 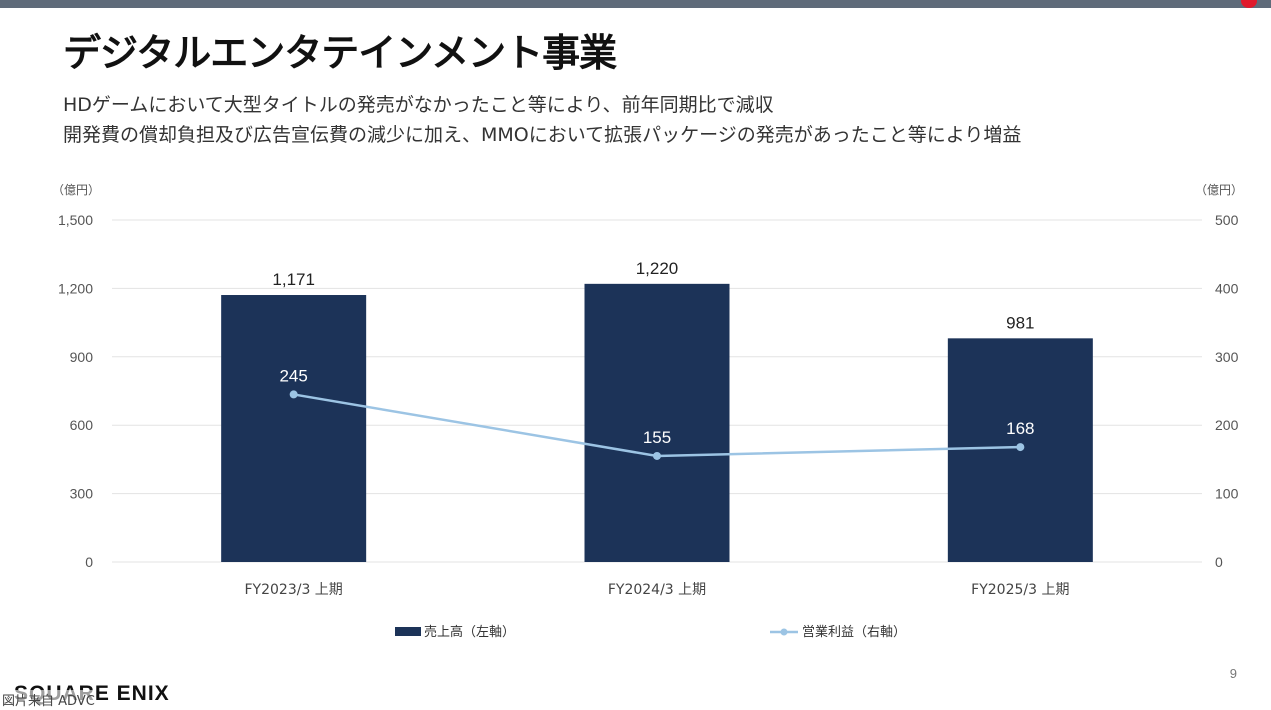 What do you see at coordinates (293, 375) in the screenshot?
I see `profit-point-label: 245` at bounding box center [293, 375].